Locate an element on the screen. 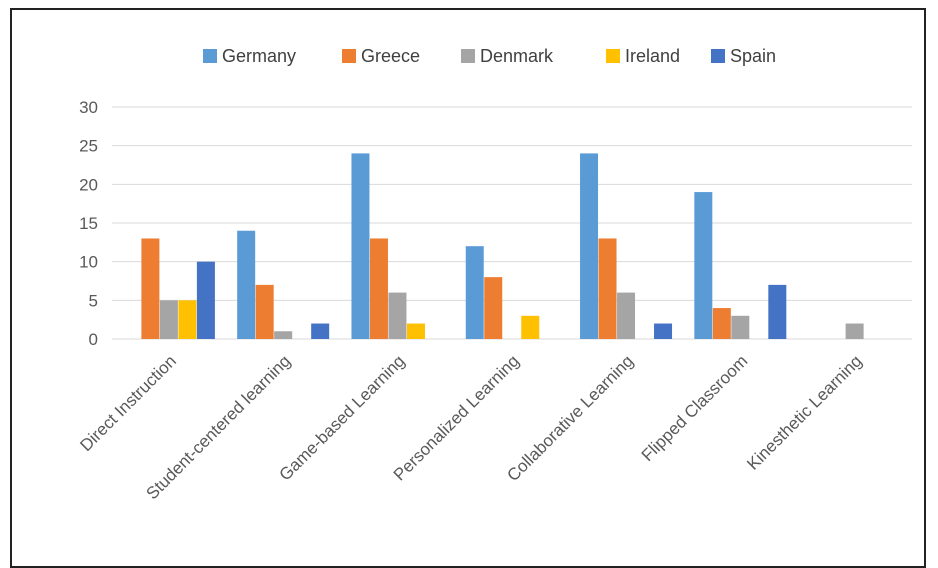  category-label: Direct Instruction is located at coordinates (128, 403).